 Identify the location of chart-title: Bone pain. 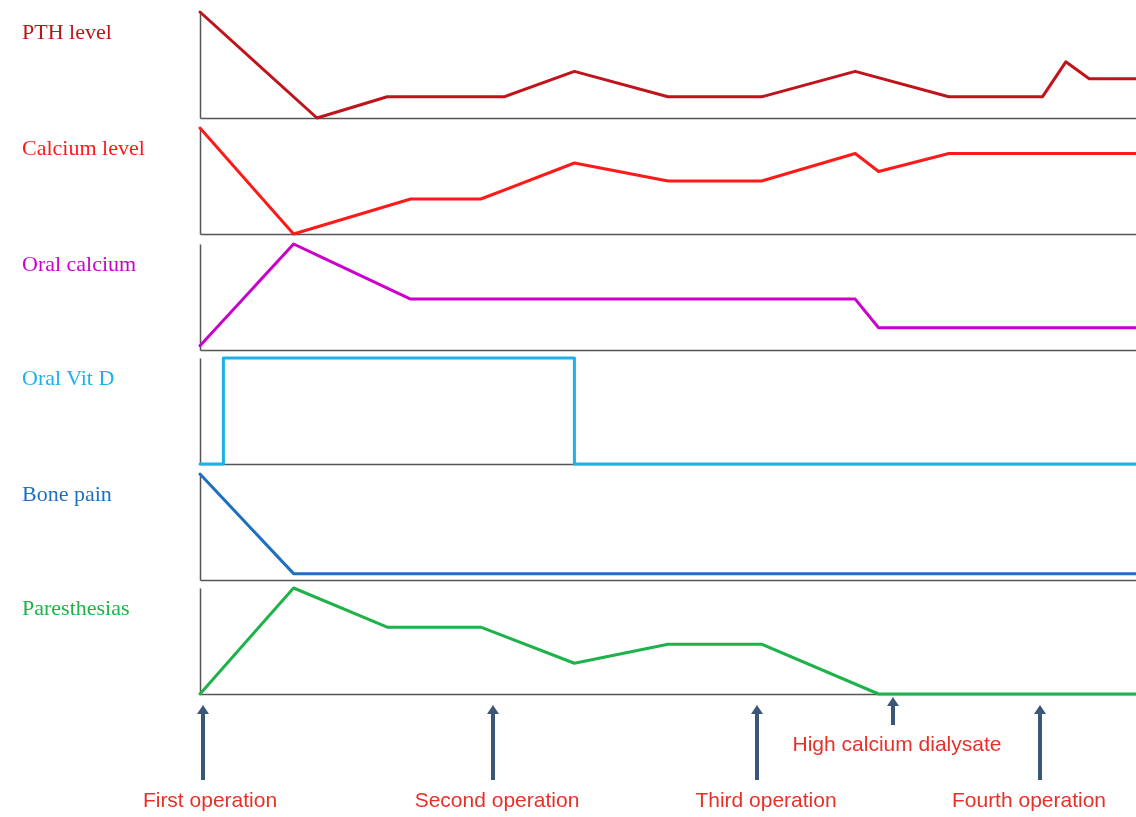
(67, 493).